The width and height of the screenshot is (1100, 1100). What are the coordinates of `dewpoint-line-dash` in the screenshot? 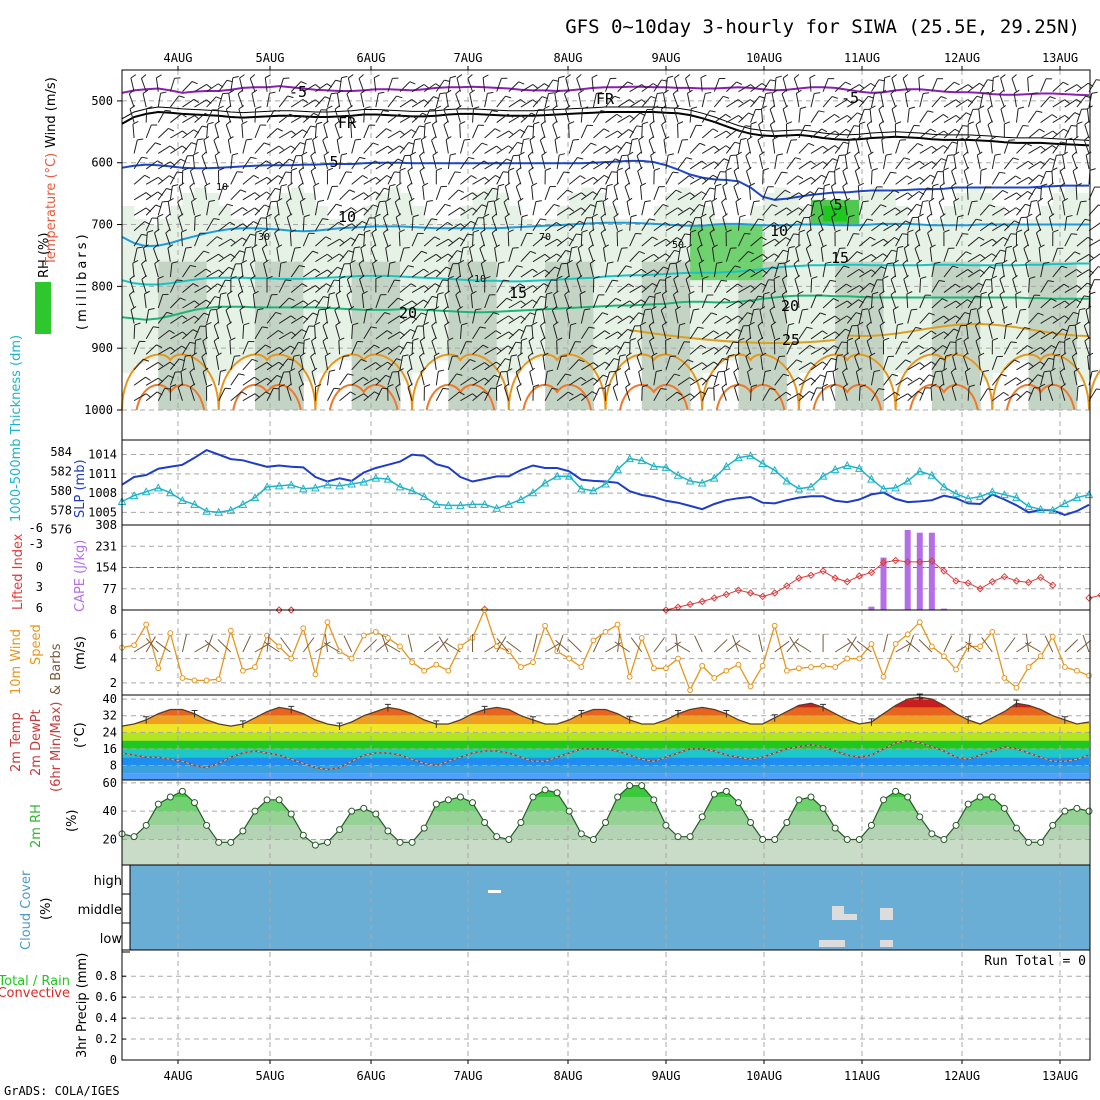 It's located at (605, 755).